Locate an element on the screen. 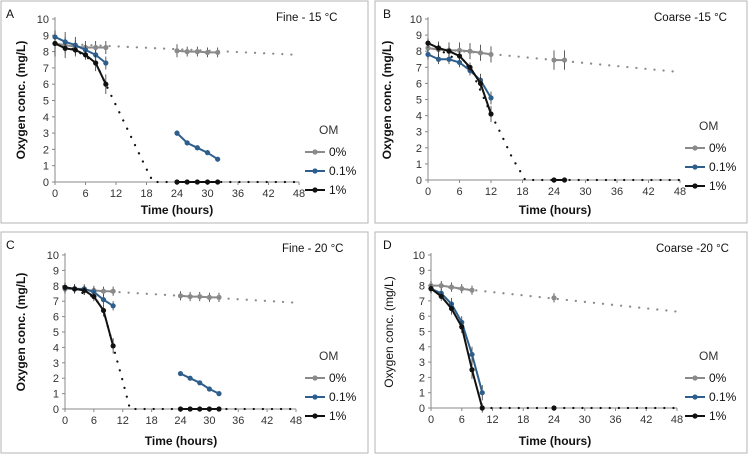 The image size is (750, 454). y-tick-label: 9 is located at coordinates (422, 271).